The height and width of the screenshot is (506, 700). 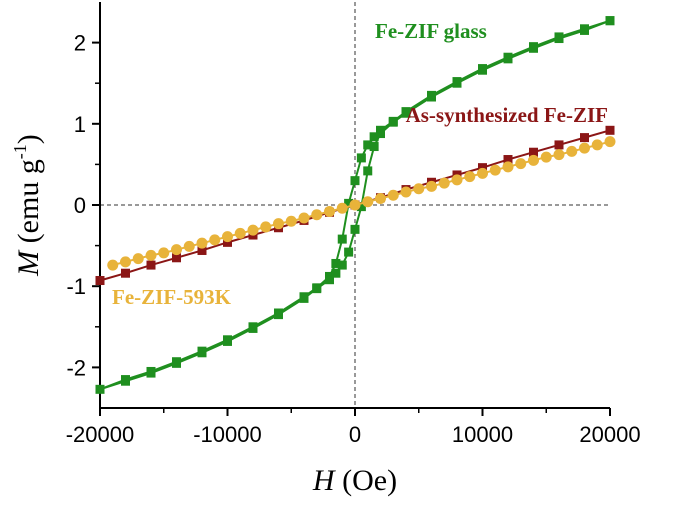 I want to click on y-label-sup: -1, so click(x=20, y=151).